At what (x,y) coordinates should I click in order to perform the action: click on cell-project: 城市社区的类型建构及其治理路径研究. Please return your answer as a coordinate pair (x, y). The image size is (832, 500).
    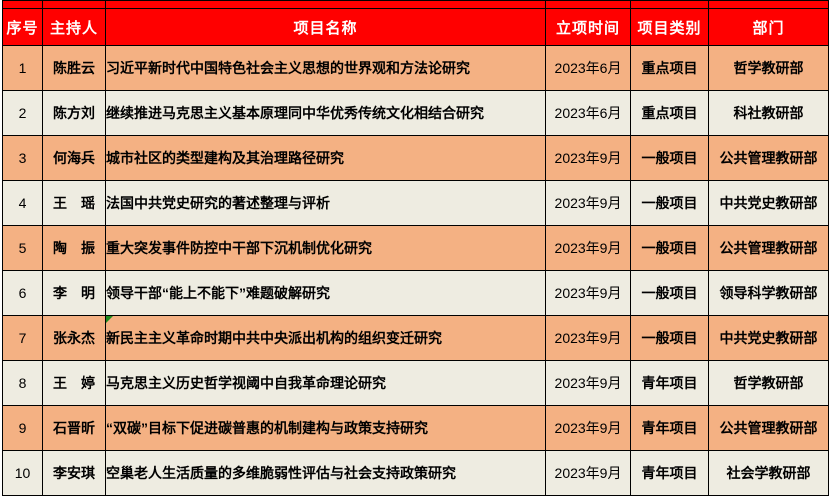
    Looking at the image, I should click on (325, 158).